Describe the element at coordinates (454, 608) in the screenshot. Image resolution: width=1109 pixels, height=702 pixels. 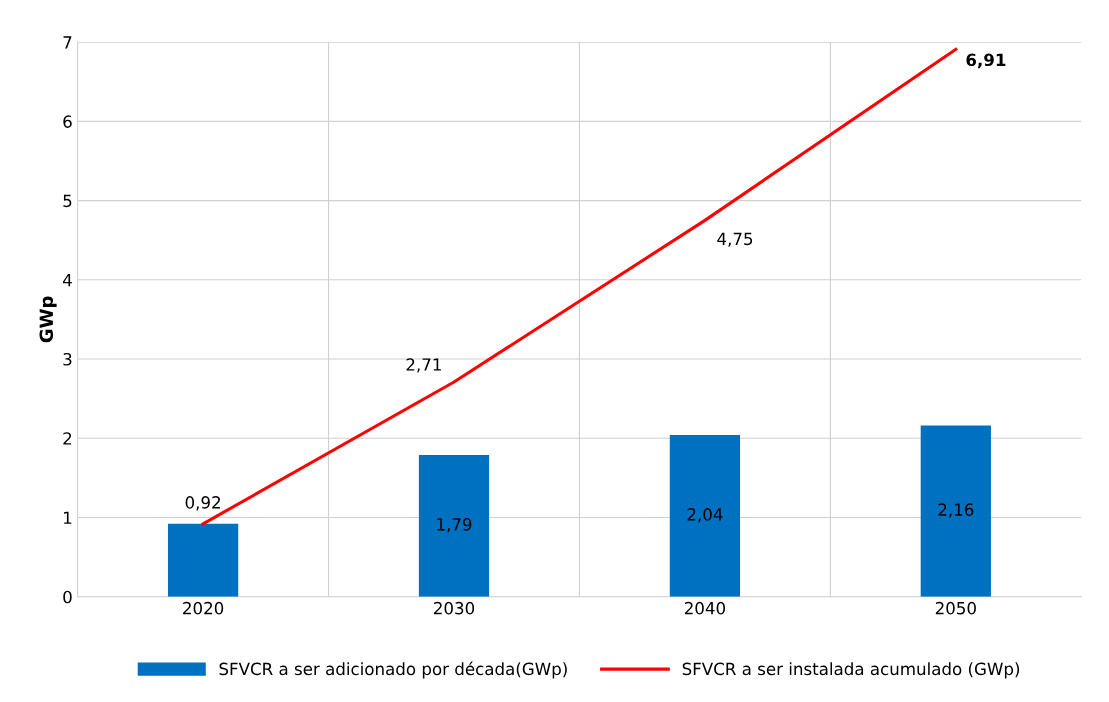
I see `x-tick-label: 2030` at that location.